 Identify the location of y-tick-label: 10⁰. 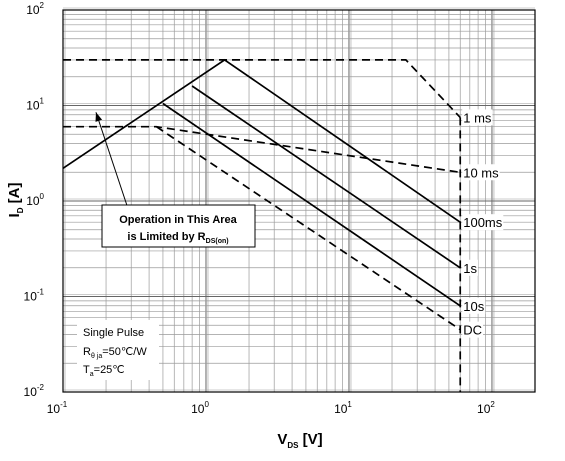
(35, 200).